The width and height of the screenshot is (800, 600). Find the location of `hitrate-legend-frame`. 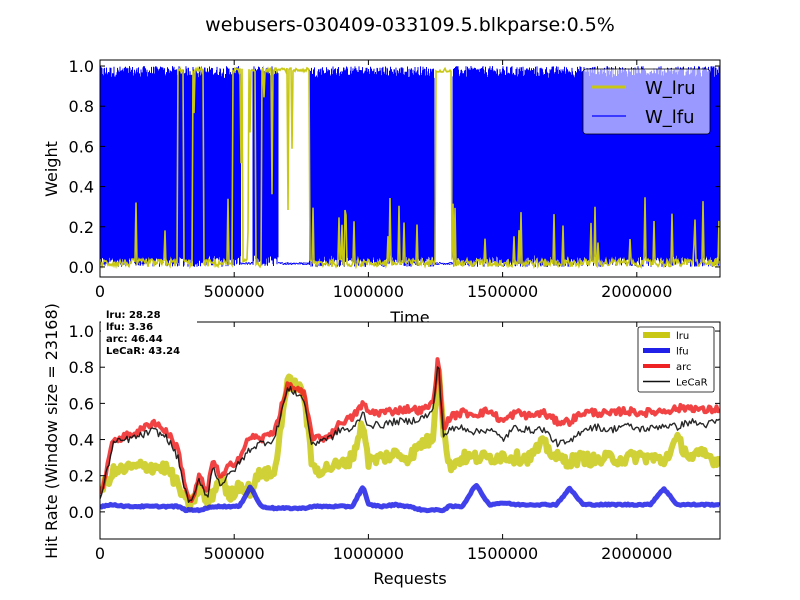

hitrate-legend-frame is located at coordinates (676, 359).